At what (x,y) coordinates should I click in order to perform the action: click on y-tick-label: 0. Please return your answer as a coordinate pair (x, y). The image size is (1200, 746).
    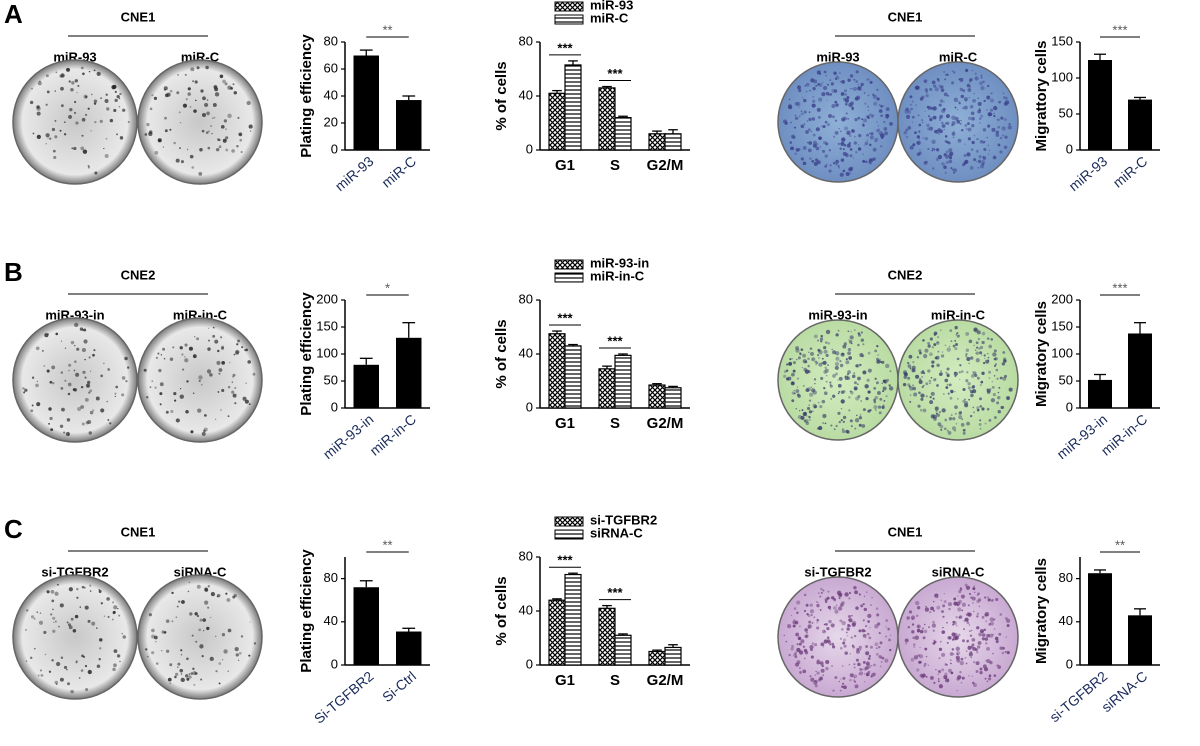
    Looking at the image, I should click on (334, 406).